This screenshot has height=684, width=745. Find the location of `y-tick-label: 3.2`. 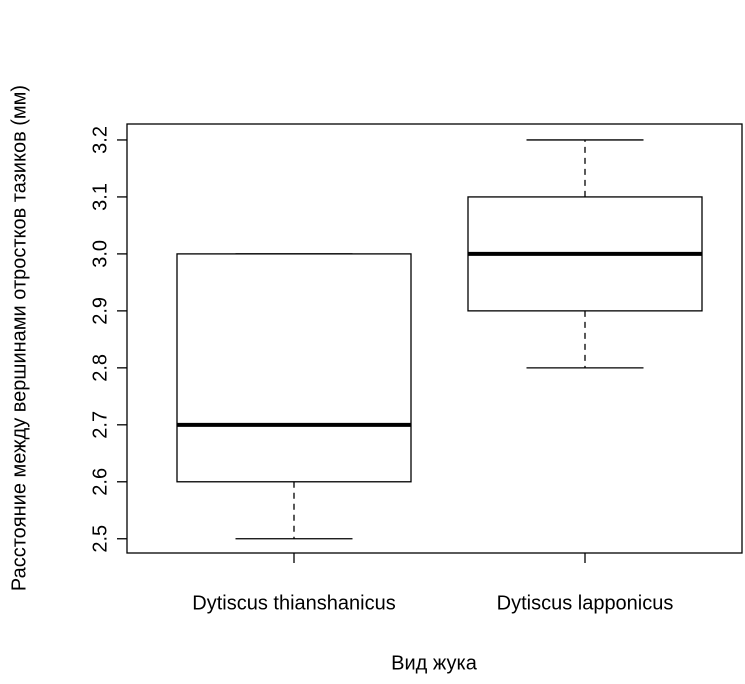

y-tick-label: 3.2 is located at coordinates (100, 140).